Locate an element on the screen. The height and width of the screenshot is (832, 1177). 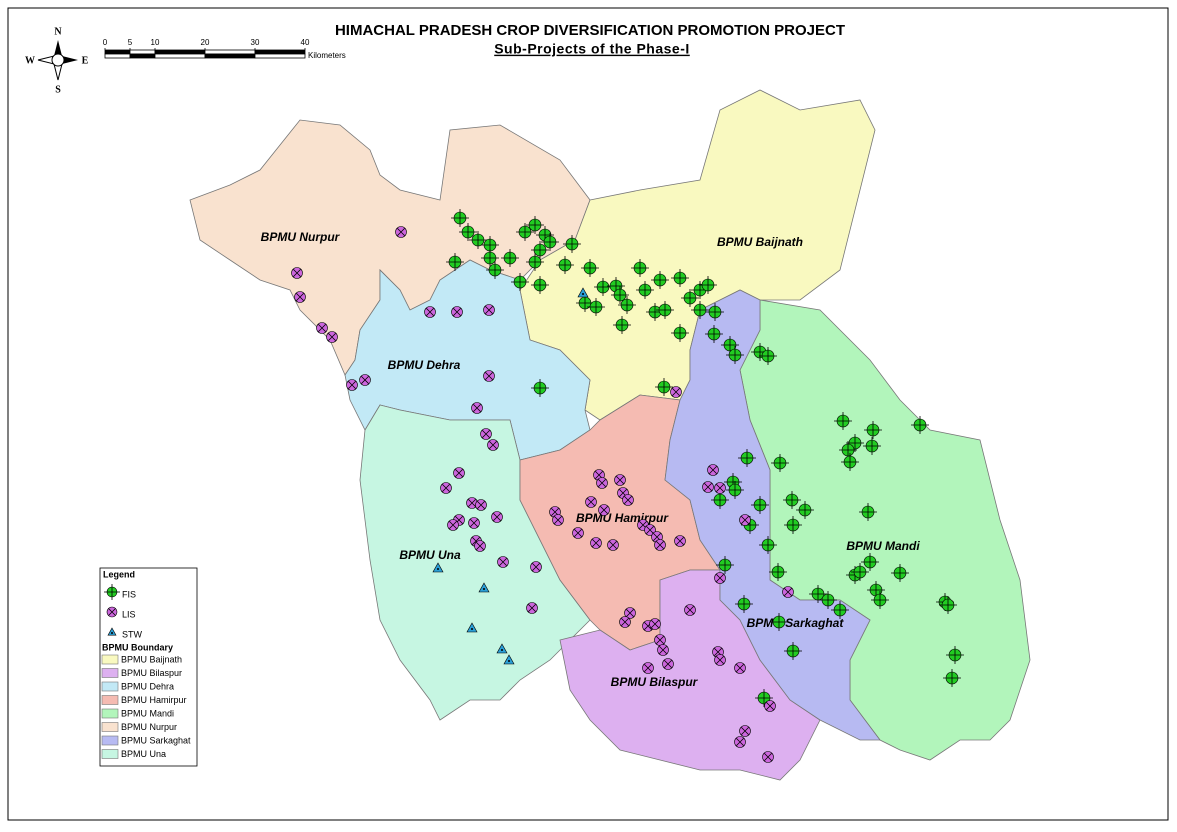
subtitle: Sub-Projects of the Phase-I is located at coordinates (592, 49).